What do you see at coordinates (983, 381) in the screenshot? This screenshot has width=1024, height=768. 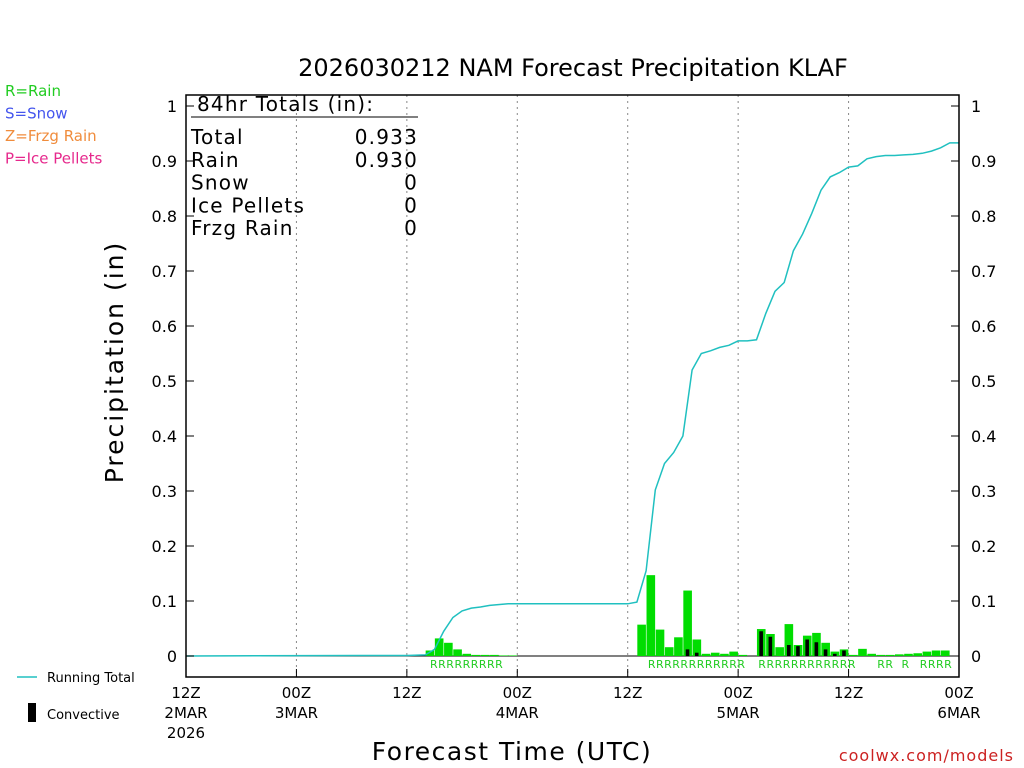 I see `y-tick-label-right: 0.5` at bounding box center [983, 381].